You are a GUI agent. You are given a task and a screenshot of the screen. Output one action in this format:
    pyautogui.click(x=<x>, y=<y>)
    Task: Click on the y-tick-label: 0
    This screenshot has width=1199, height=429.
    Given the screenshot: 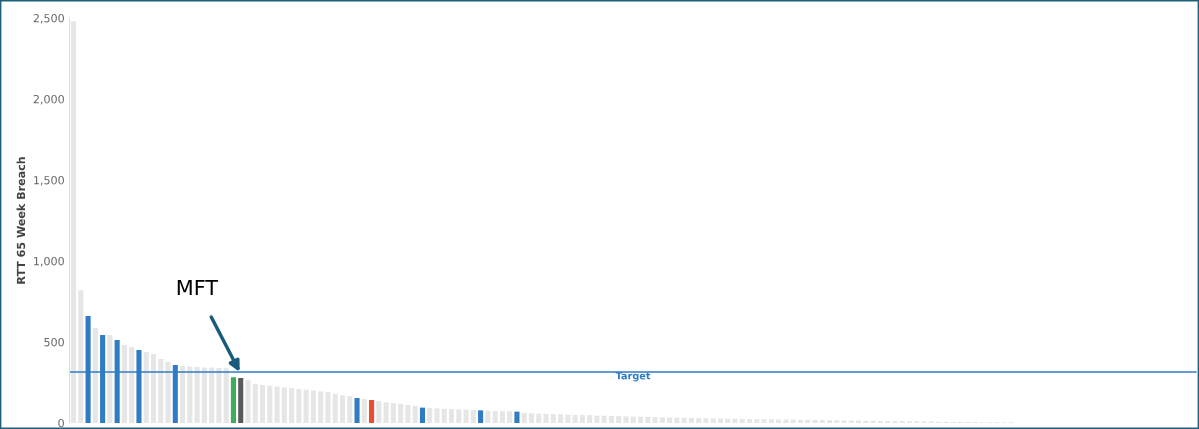 What is the action you would take?
    pyautogui.click(x=61, y=423)
    